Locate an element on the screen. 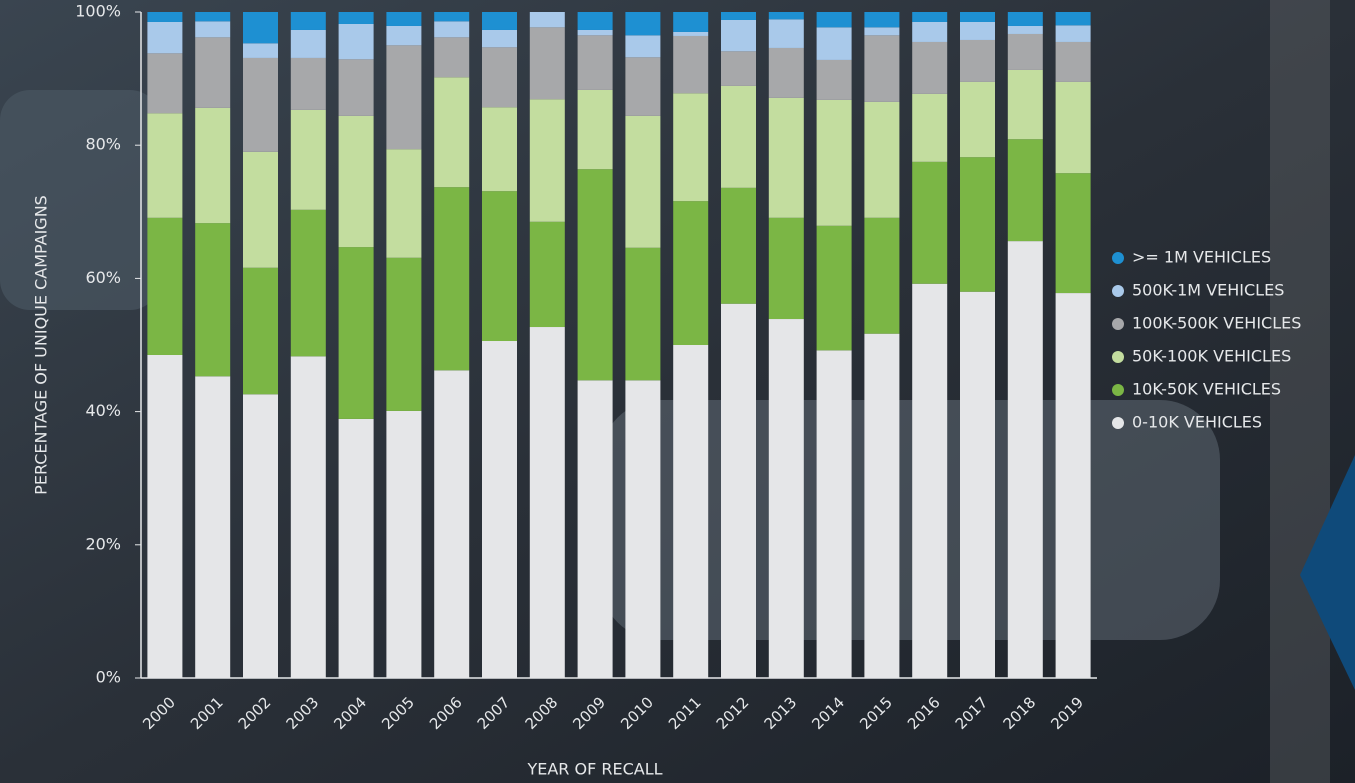 Image resolution: width=1355 pixels, height=783 pixels. y-tick-label: 20% is located at coordinates (103, 543).